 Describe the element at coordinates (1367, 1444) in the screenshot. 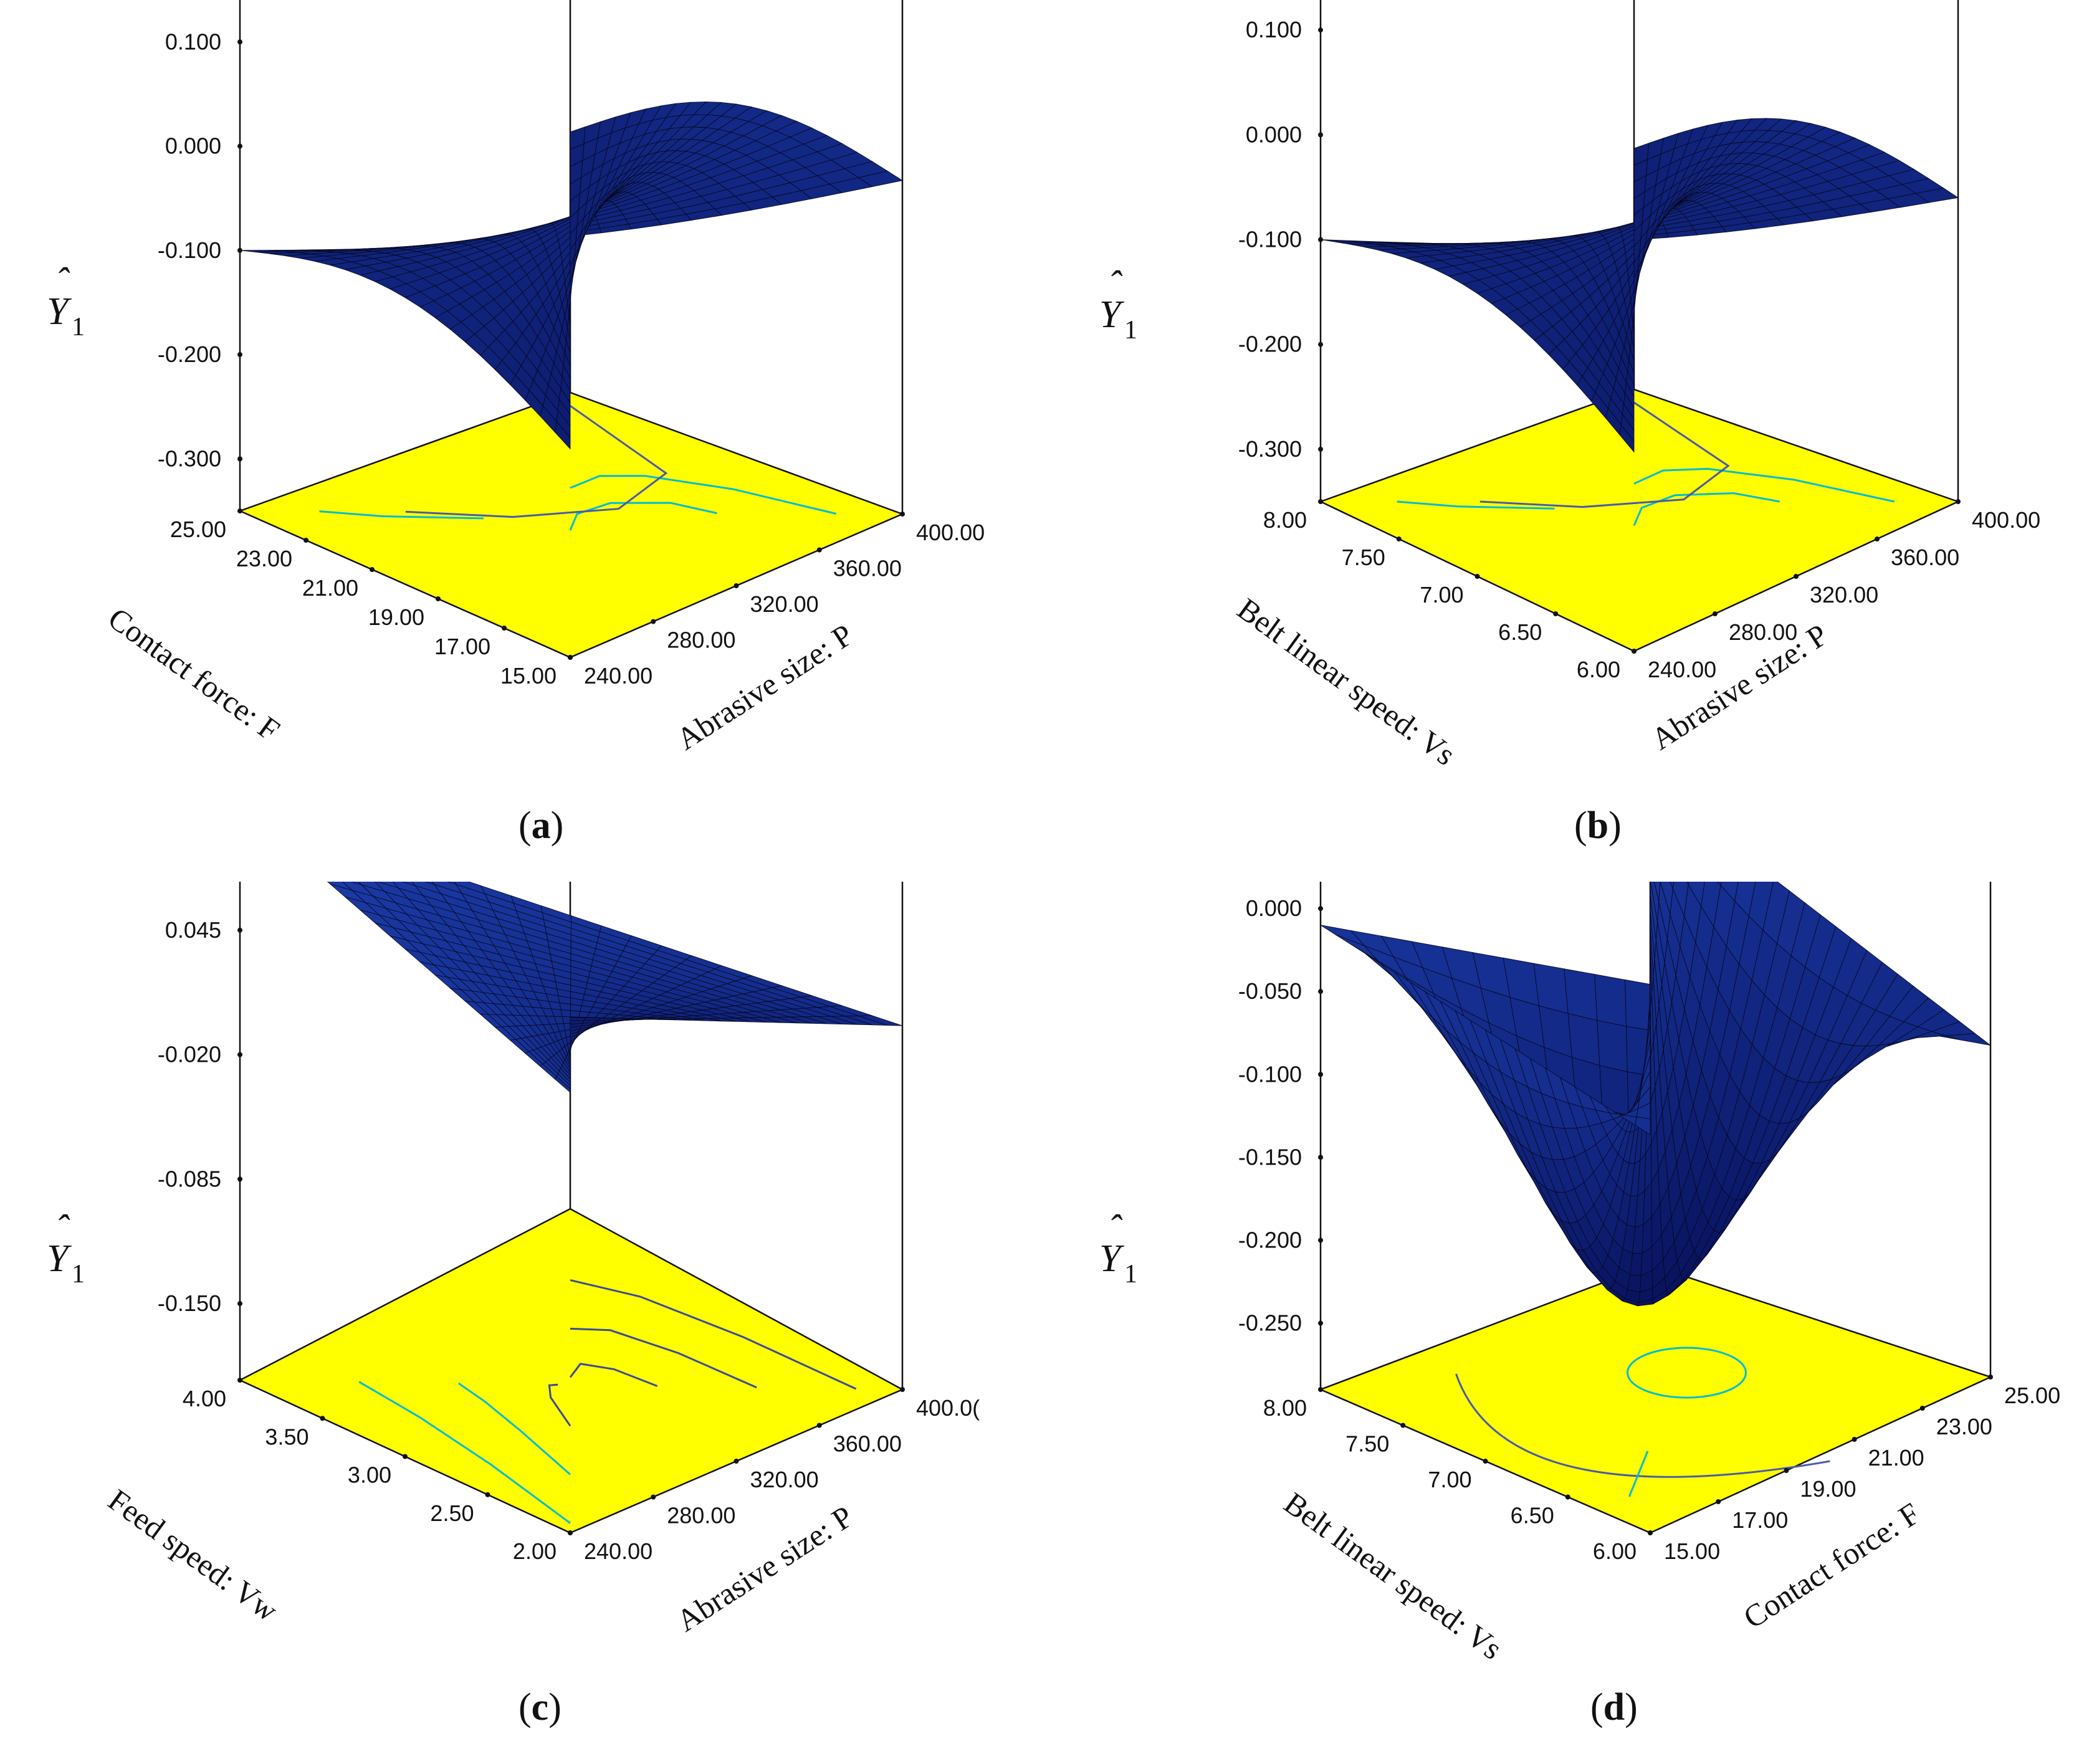

I see `x-tick-label: 7.50` at that location.